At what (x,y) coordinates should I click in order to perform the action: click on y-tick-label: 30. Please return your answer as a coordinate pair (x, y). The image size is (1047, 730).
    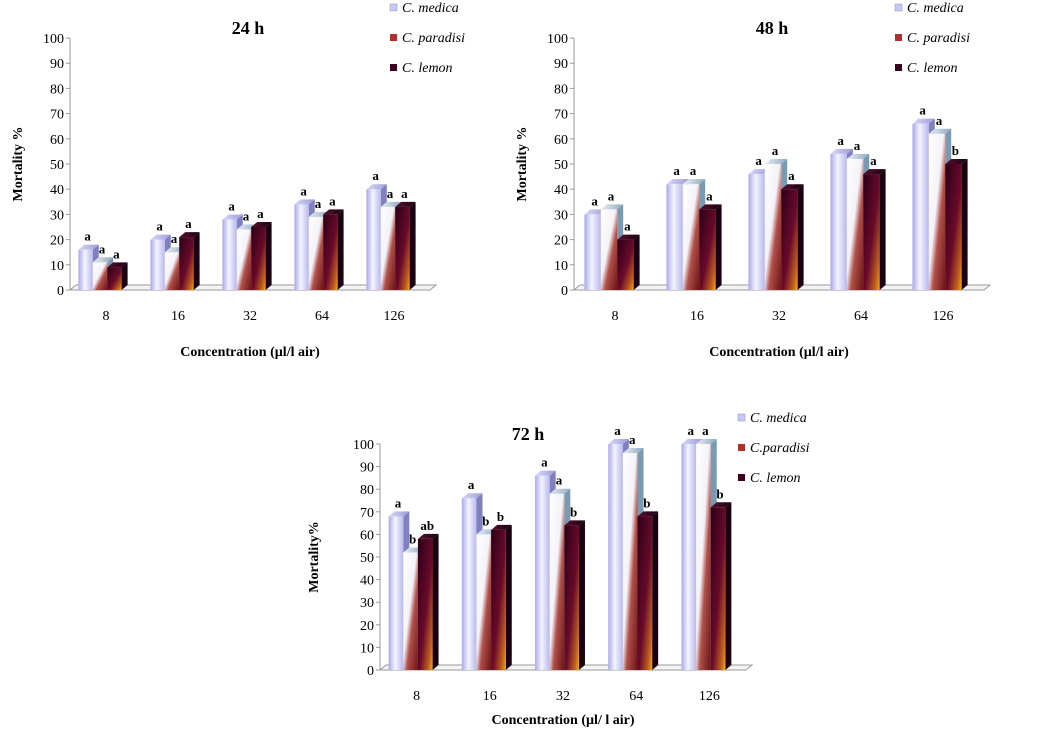
    Looking at the image, I should click on (561, 215).